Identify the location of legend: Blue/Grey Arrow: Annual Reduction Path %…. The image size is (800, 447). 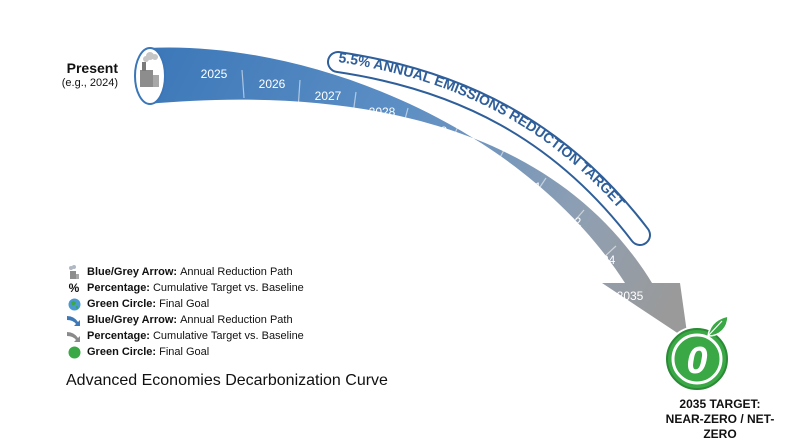
(185, 312).